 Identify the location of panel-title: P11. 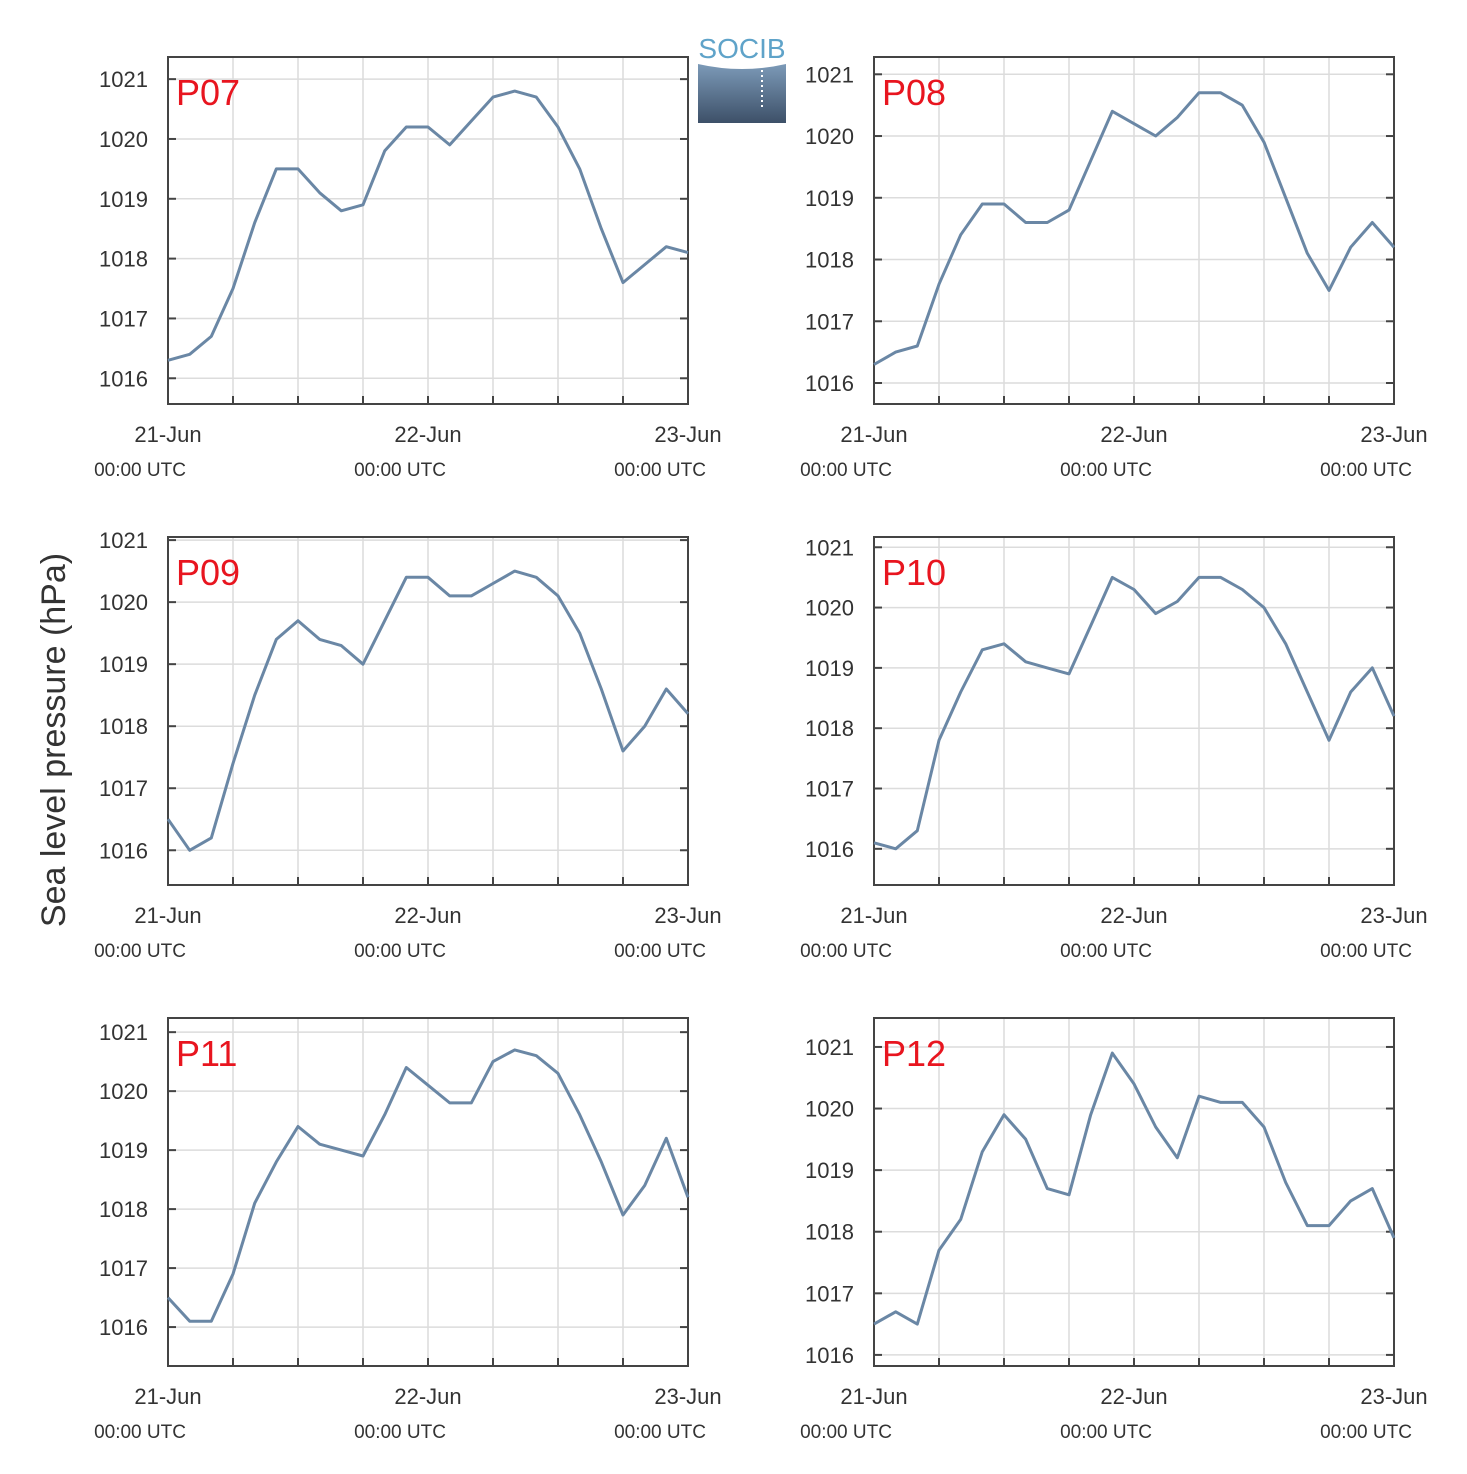
(206, 1053).